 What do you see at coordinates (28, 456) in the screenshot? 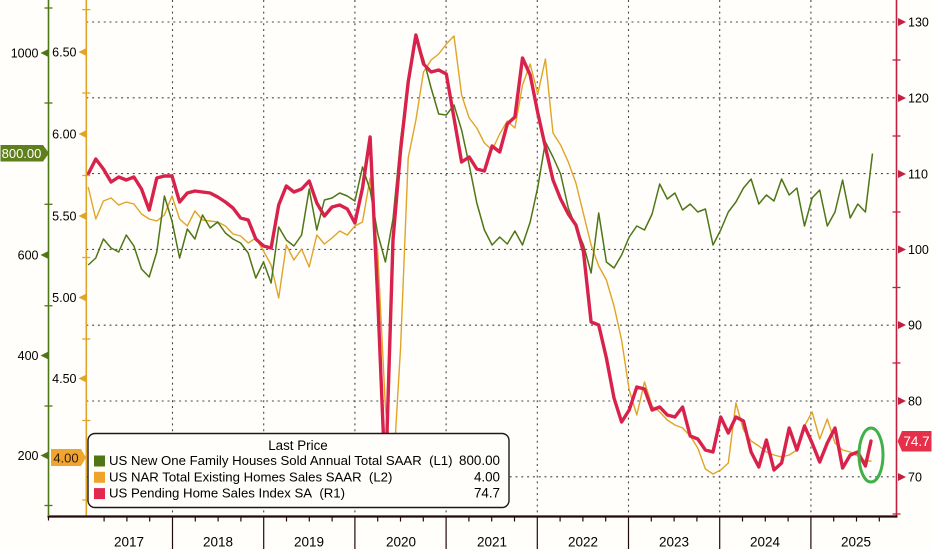
I see `svg-text: 200` at bounding box center [28, 456].